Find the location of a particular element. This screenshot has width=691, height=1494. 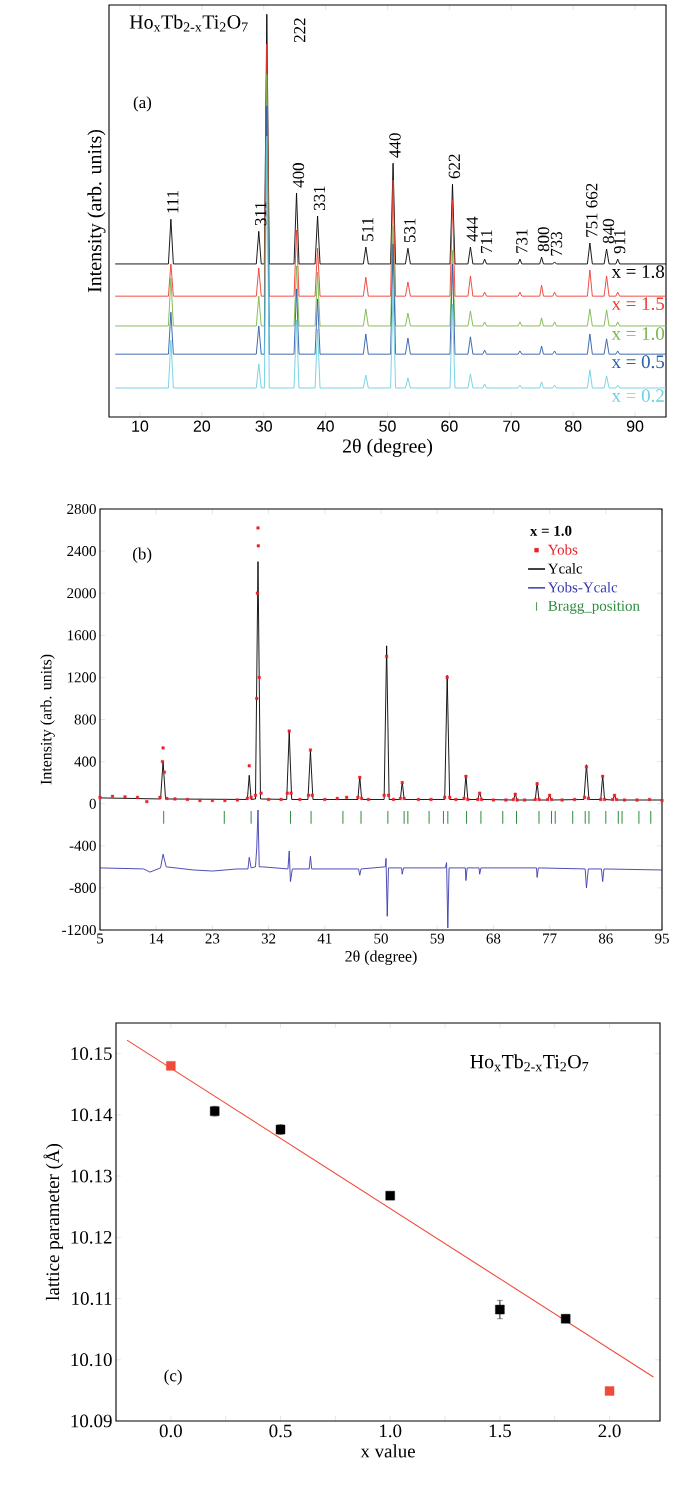

legend-label: Yobs-Ycalc is located at coordinates (582, 587).